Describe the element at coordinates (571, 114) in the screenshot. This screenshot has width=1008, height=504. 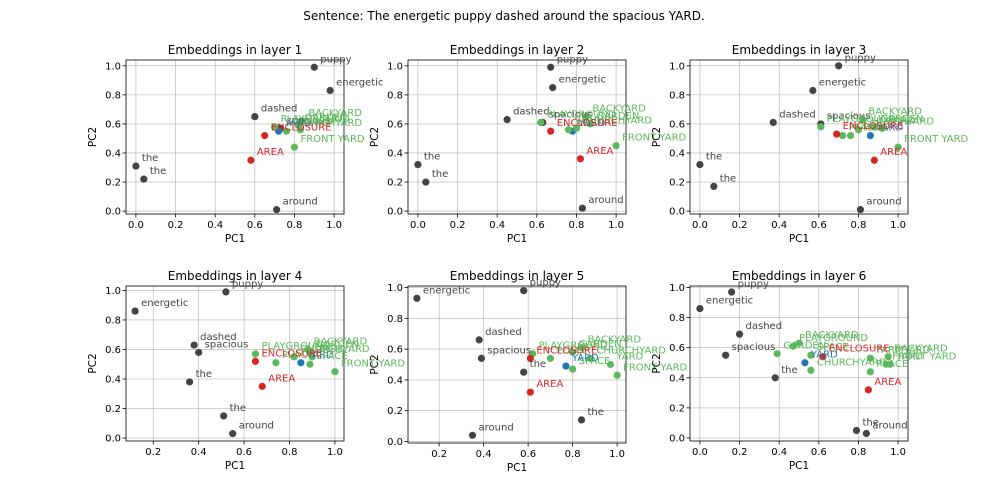
I see `point-label: spacious` at that location.